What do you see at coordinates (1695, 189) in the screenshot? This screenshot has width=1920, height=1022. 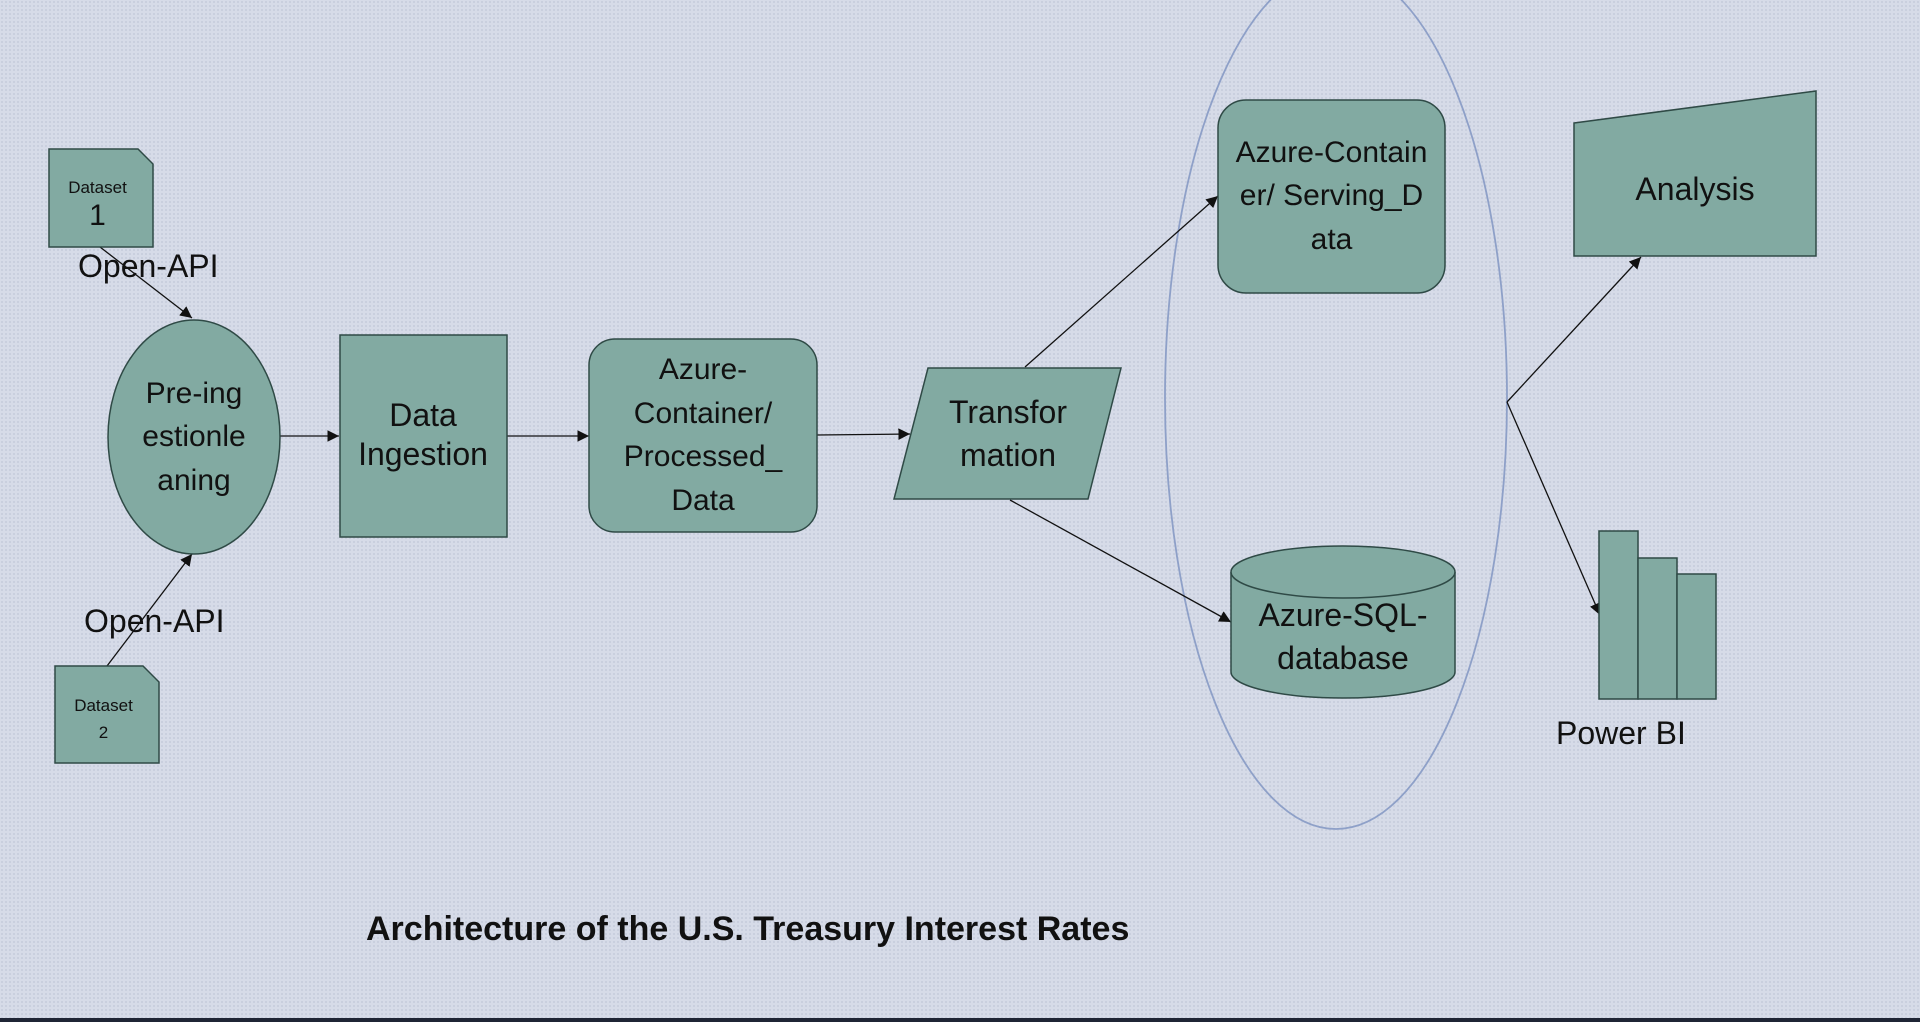 I see `analysis-label: Analysis` at bounding box center [1695, 189].